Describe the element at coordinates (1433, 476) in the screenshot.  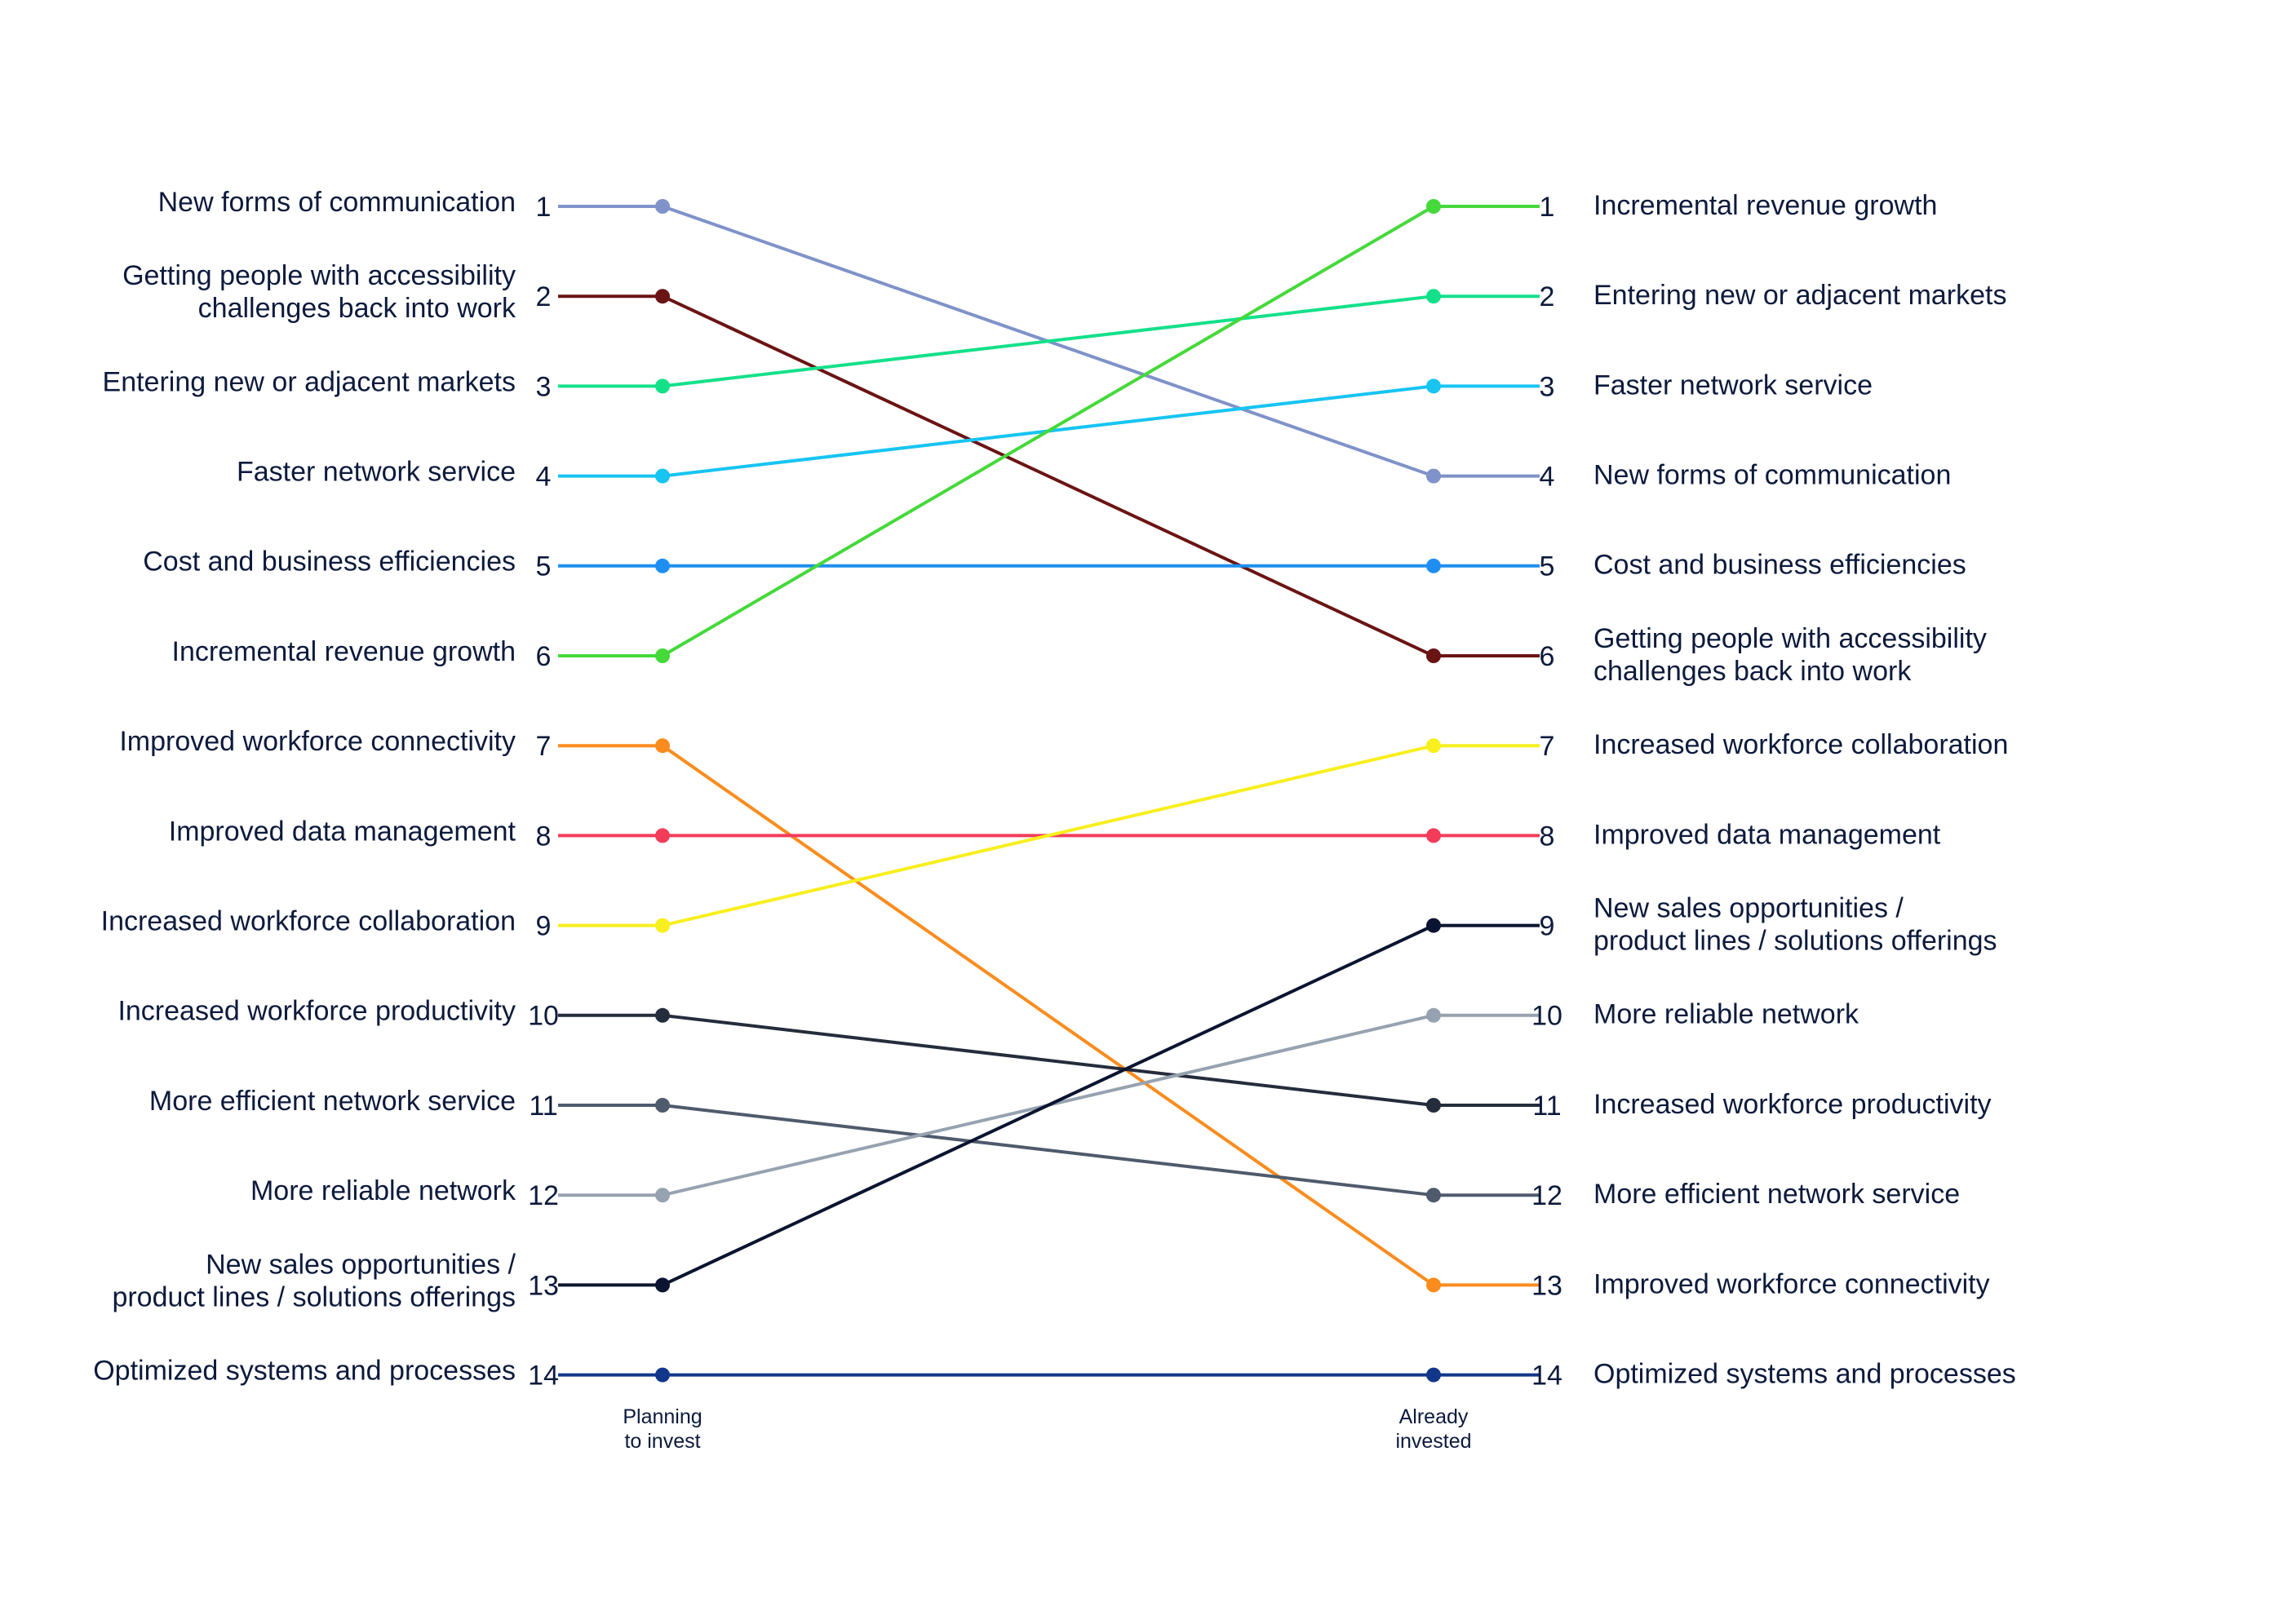
I see `series-1-point-invested` at that location.